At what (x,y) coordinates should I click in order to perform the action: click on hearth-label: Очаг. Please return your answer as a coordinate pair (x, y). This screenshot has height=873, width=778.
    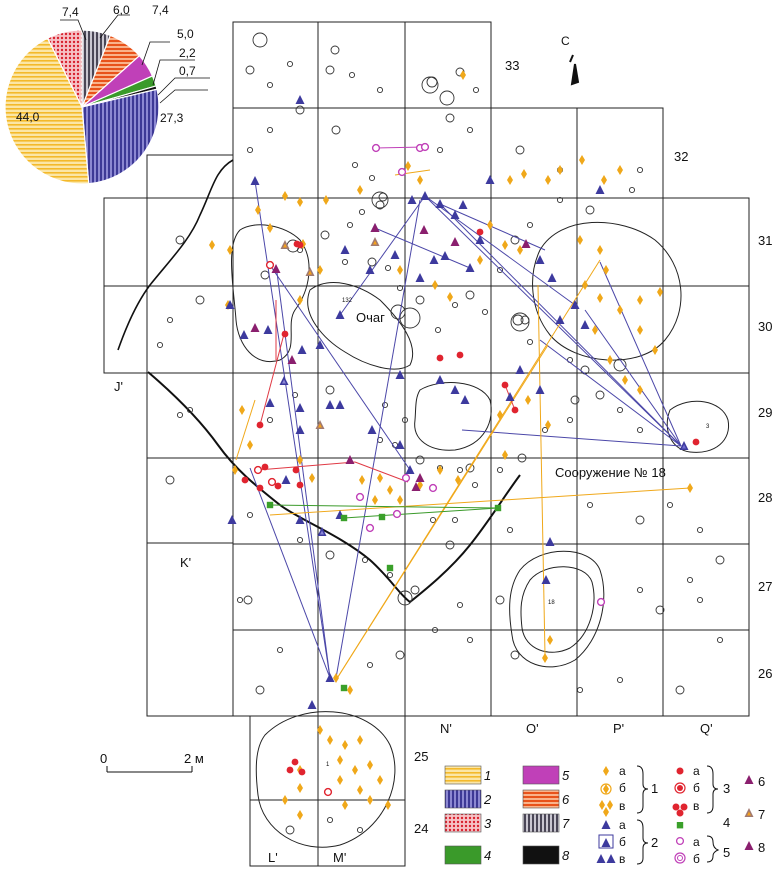
    Looking at the image, I should click on (370, 317).